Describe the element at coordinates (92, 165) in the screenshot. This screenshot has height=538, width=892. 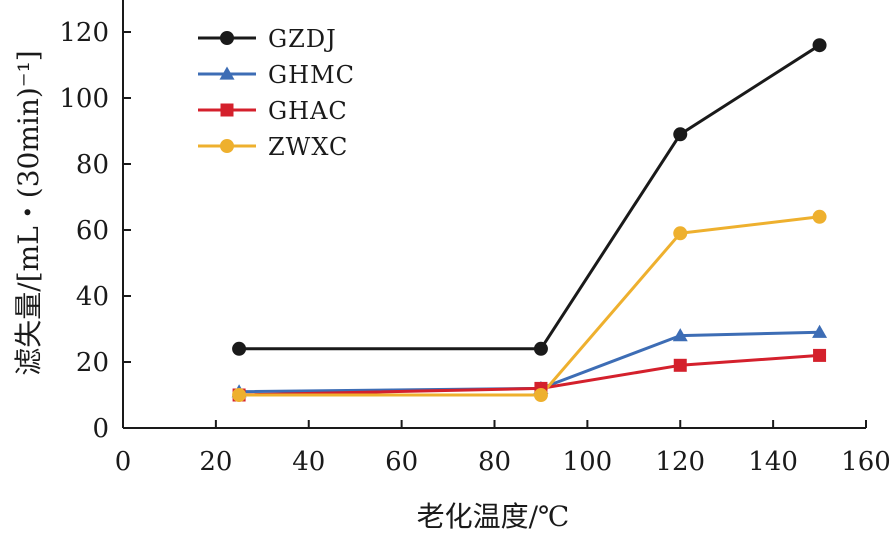
I see `y-tick-label: 80` at that location.